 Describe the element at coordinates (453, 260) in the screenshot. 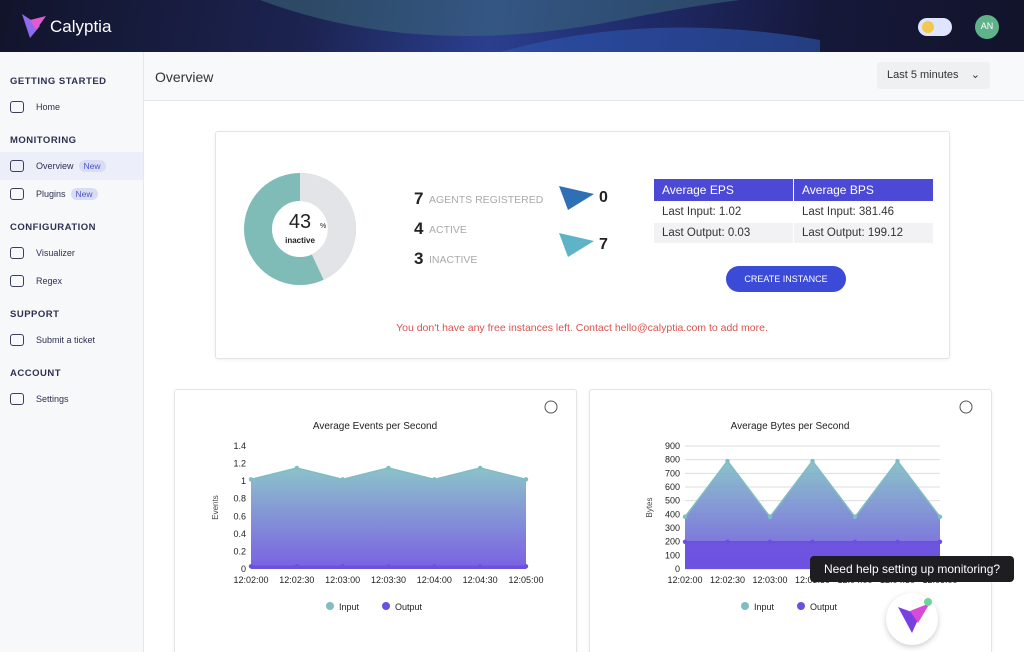

I see `agent-label: INACTIVE` at that location.